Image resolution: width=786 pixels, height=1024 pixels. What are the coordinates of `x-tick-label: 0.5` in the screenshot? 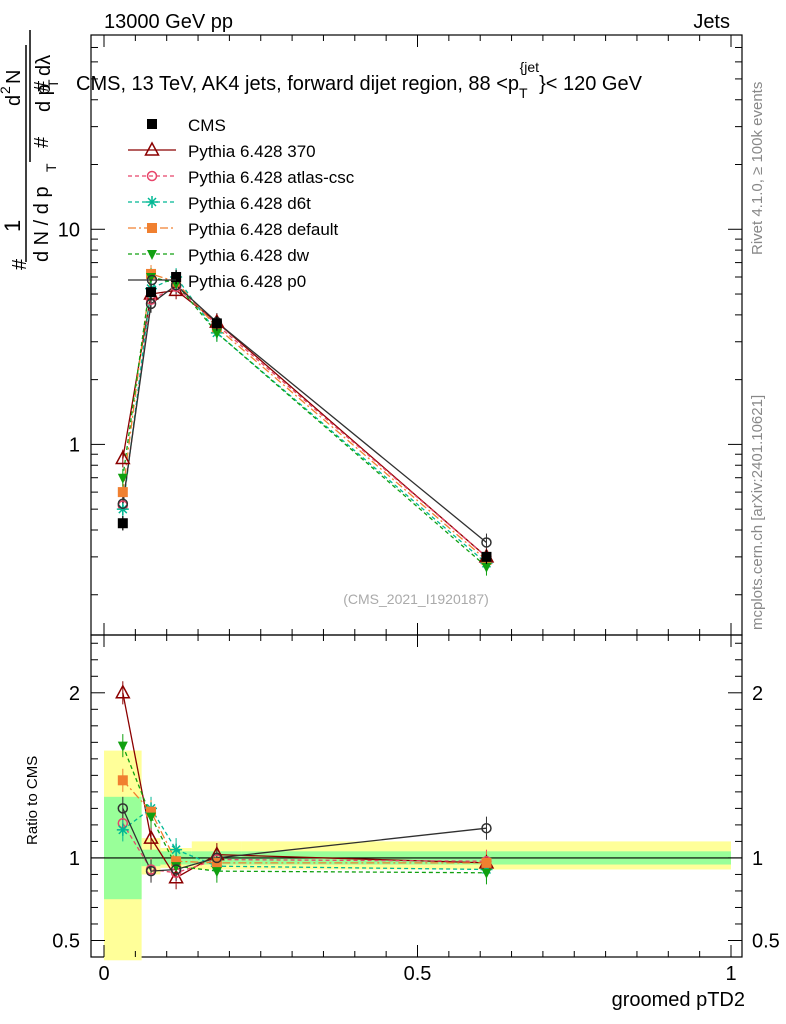 It's located at (418, 974).